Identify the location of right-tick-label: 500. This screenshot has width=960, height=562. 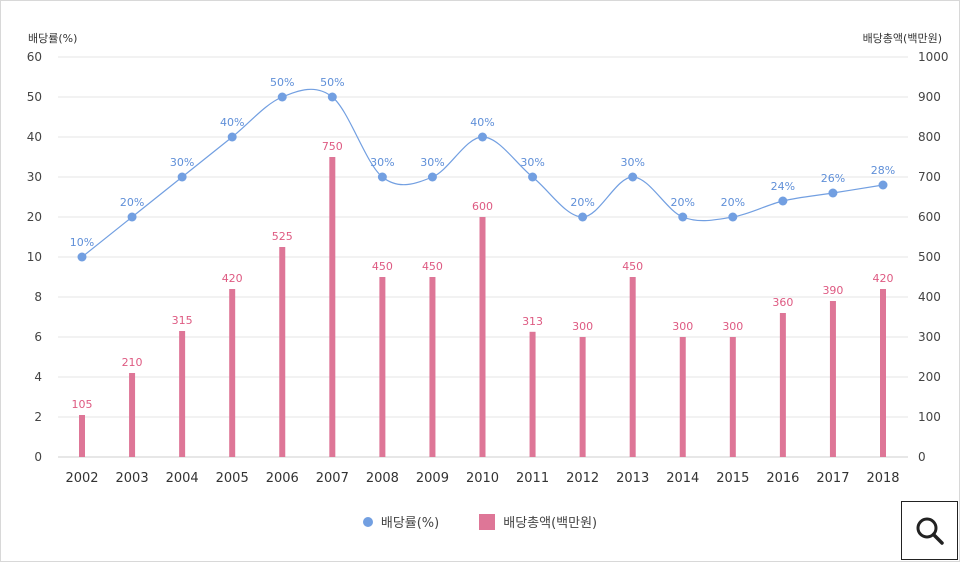
(929, 257).